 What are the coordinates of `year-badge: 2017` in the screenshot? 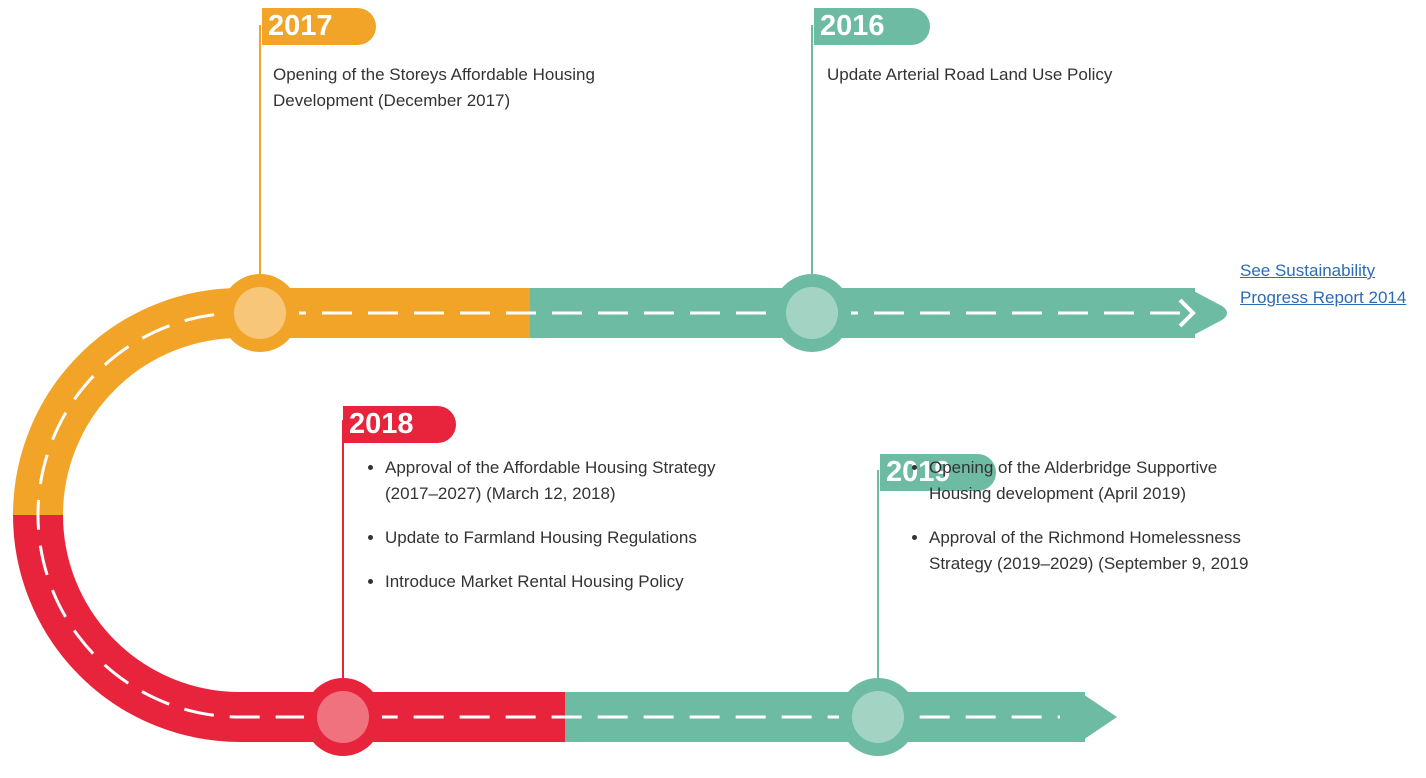 It's located at (319, 26).